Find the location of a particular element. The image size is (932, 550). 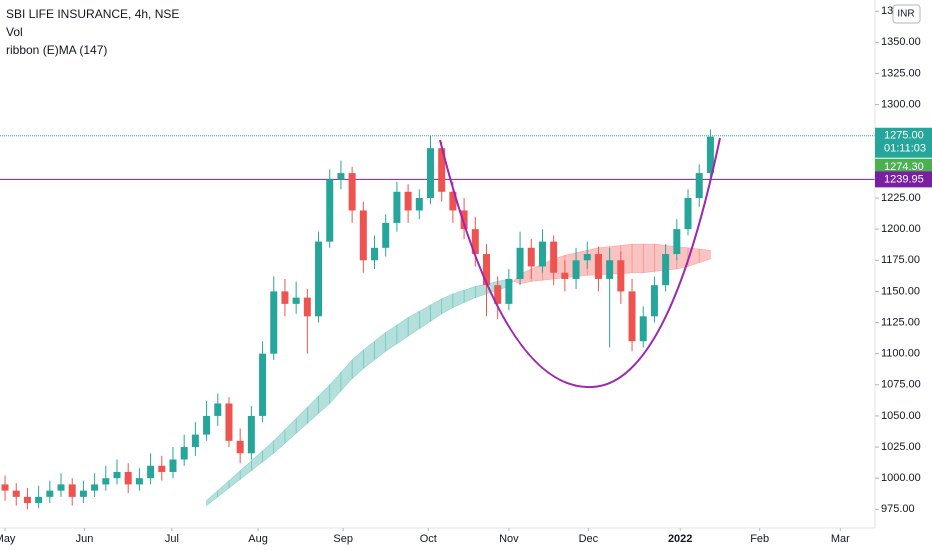

chart-title: SBI LIFE INSURANCE, 4h, NSE is located at coordinates (92, 14).